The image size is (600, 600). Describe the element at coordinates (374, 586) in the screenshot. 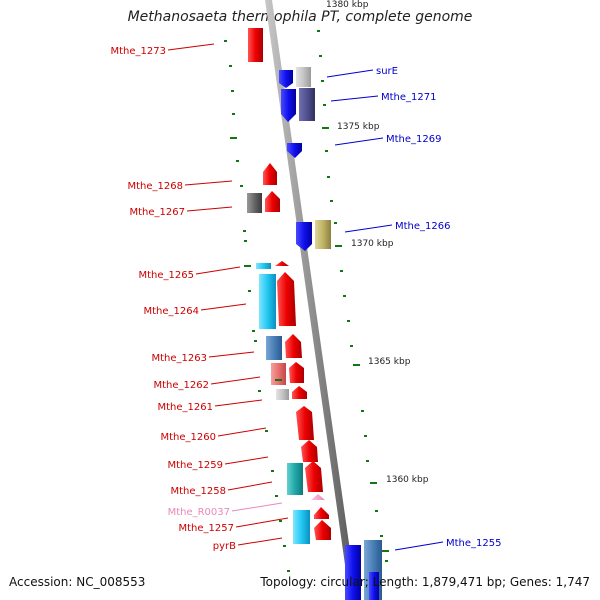

I see `gene-mthe-1255-blue` at that location.